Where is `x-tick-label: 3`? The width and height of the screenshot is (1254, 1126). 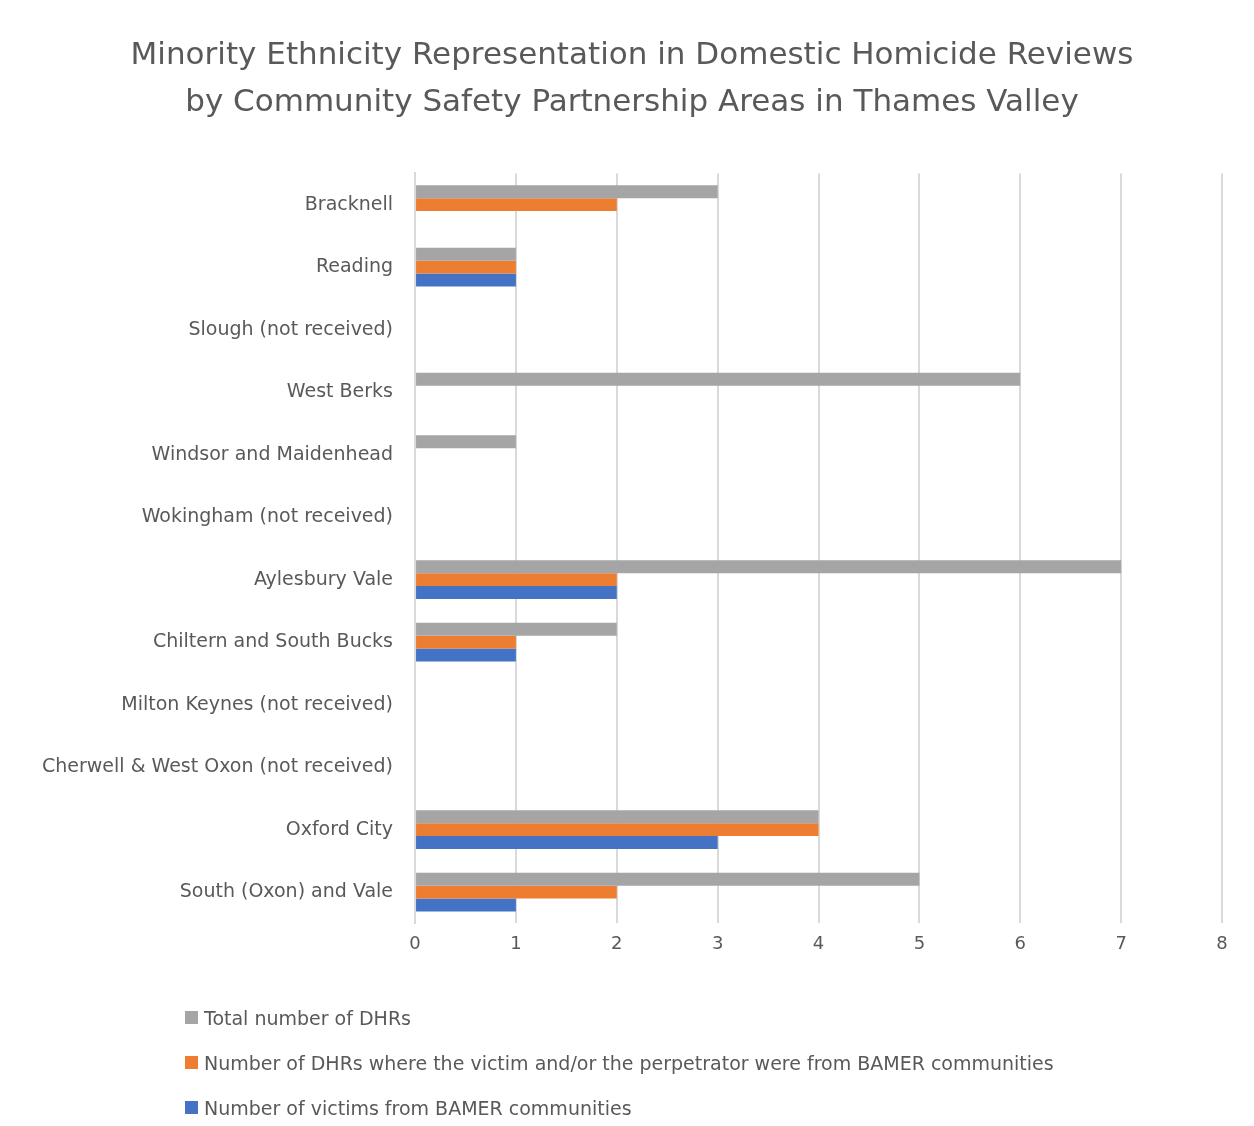
x-tick-label: 3 is located at coordinates (717, 942).